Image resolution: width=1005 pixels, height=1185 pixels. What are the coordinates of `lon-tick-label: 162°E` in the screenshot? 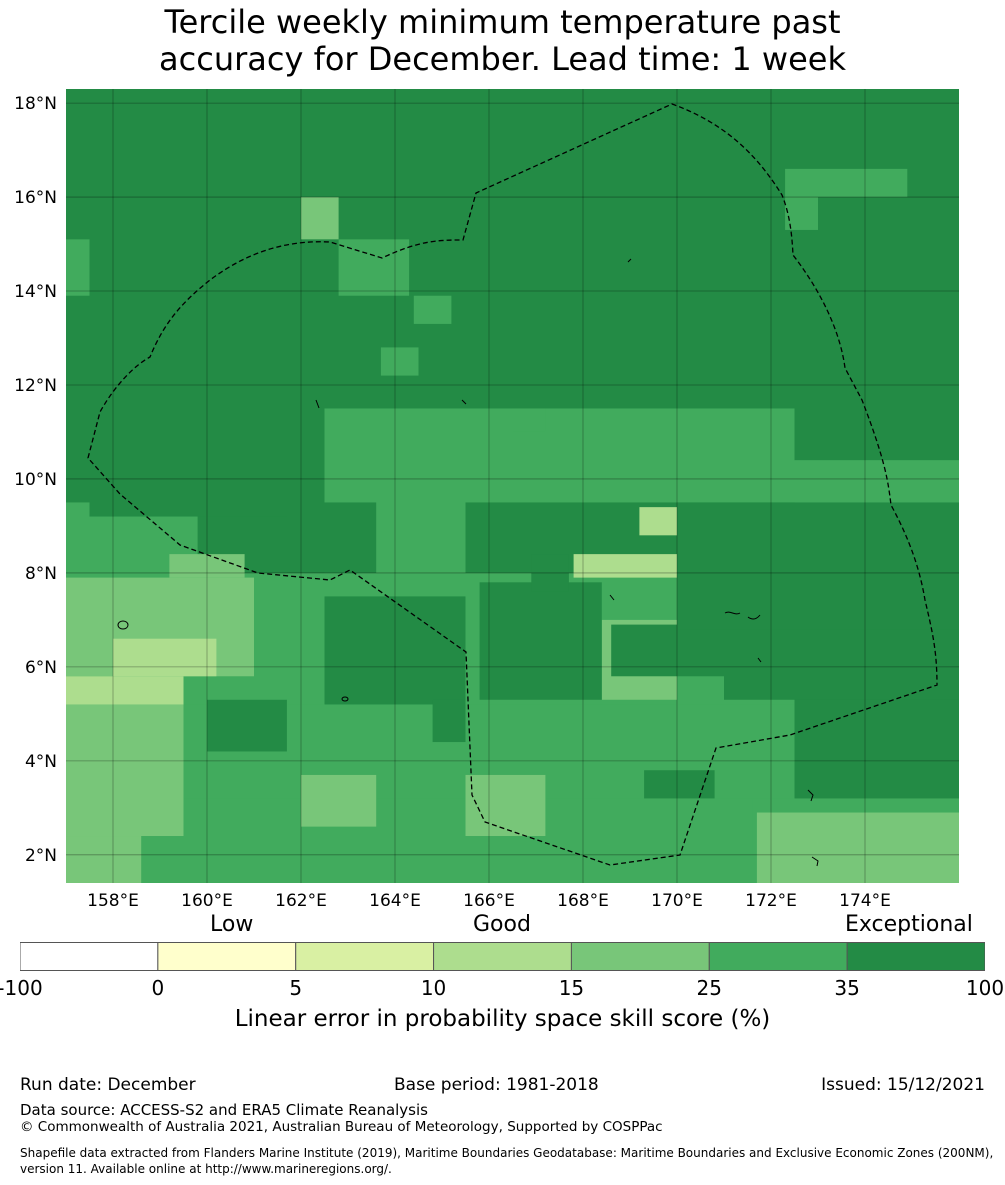 It's located at (301, 901).